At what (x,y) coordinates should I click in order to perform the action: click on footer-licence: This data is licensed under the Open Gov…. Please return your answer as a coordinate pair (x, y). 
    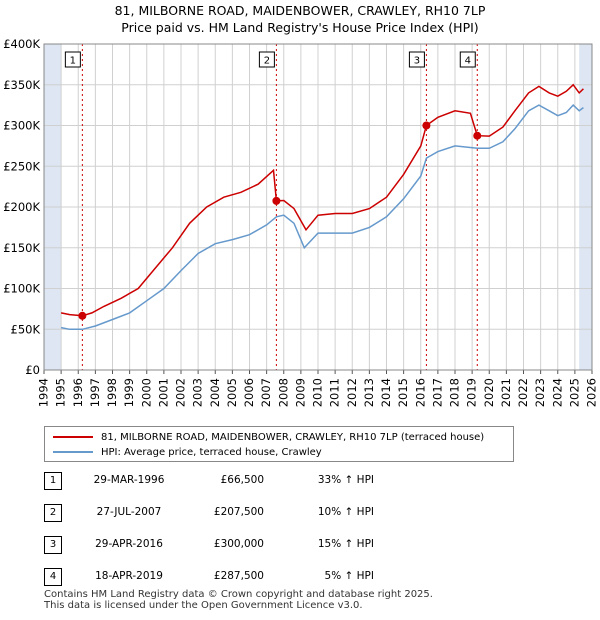
    Looking at the image, I should click on (203, 605).